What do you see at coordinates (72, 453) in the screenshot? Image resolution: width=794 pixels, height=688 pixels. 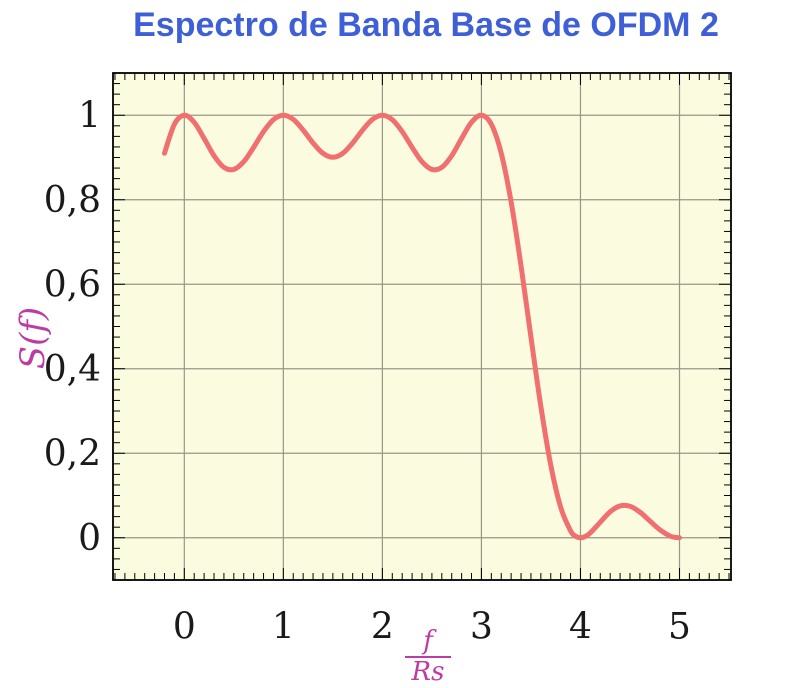 I see `y-tick-label: 0,2` at bounding box center [72, 453].